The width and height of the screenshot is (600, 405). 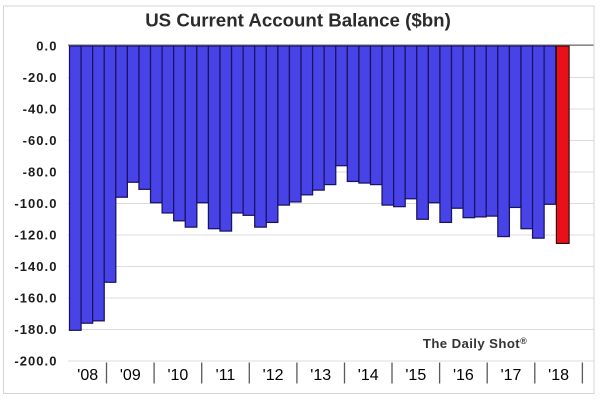 I want to click on svg-text: '11, so click(x=226, y=375).